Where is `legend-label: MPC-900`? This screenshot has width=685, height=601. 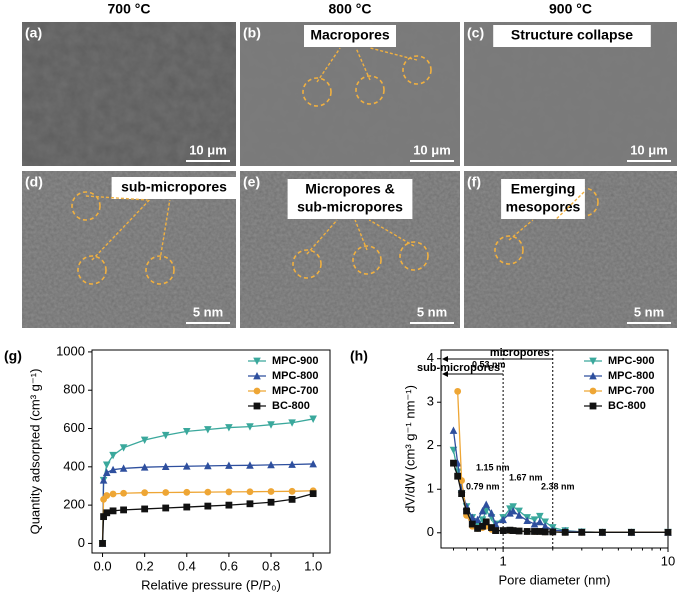
legend-label: MPC-900 is located at coordinates (295, 361).